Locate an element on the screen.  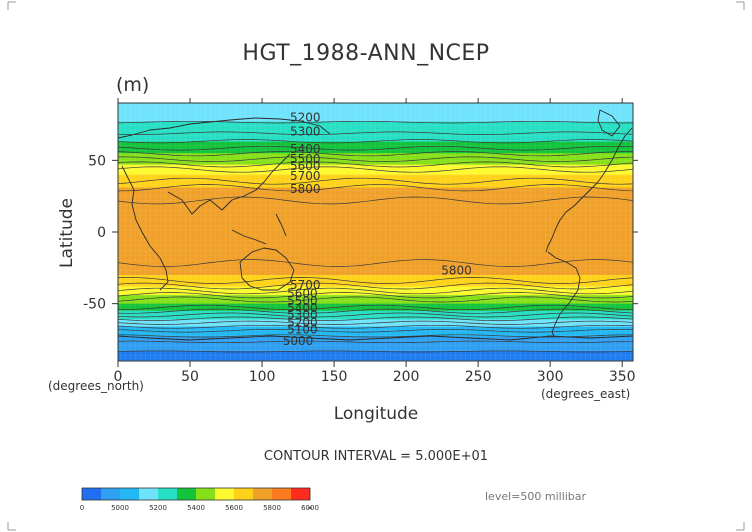
y-axis-label: Latitude is located at coordinates (67, 233).